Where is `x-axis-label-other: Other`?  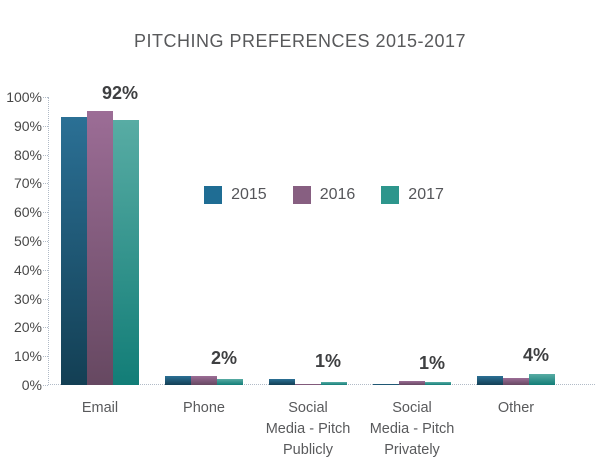 x-axis-label-other: Other is located at coordinates (516, 408).